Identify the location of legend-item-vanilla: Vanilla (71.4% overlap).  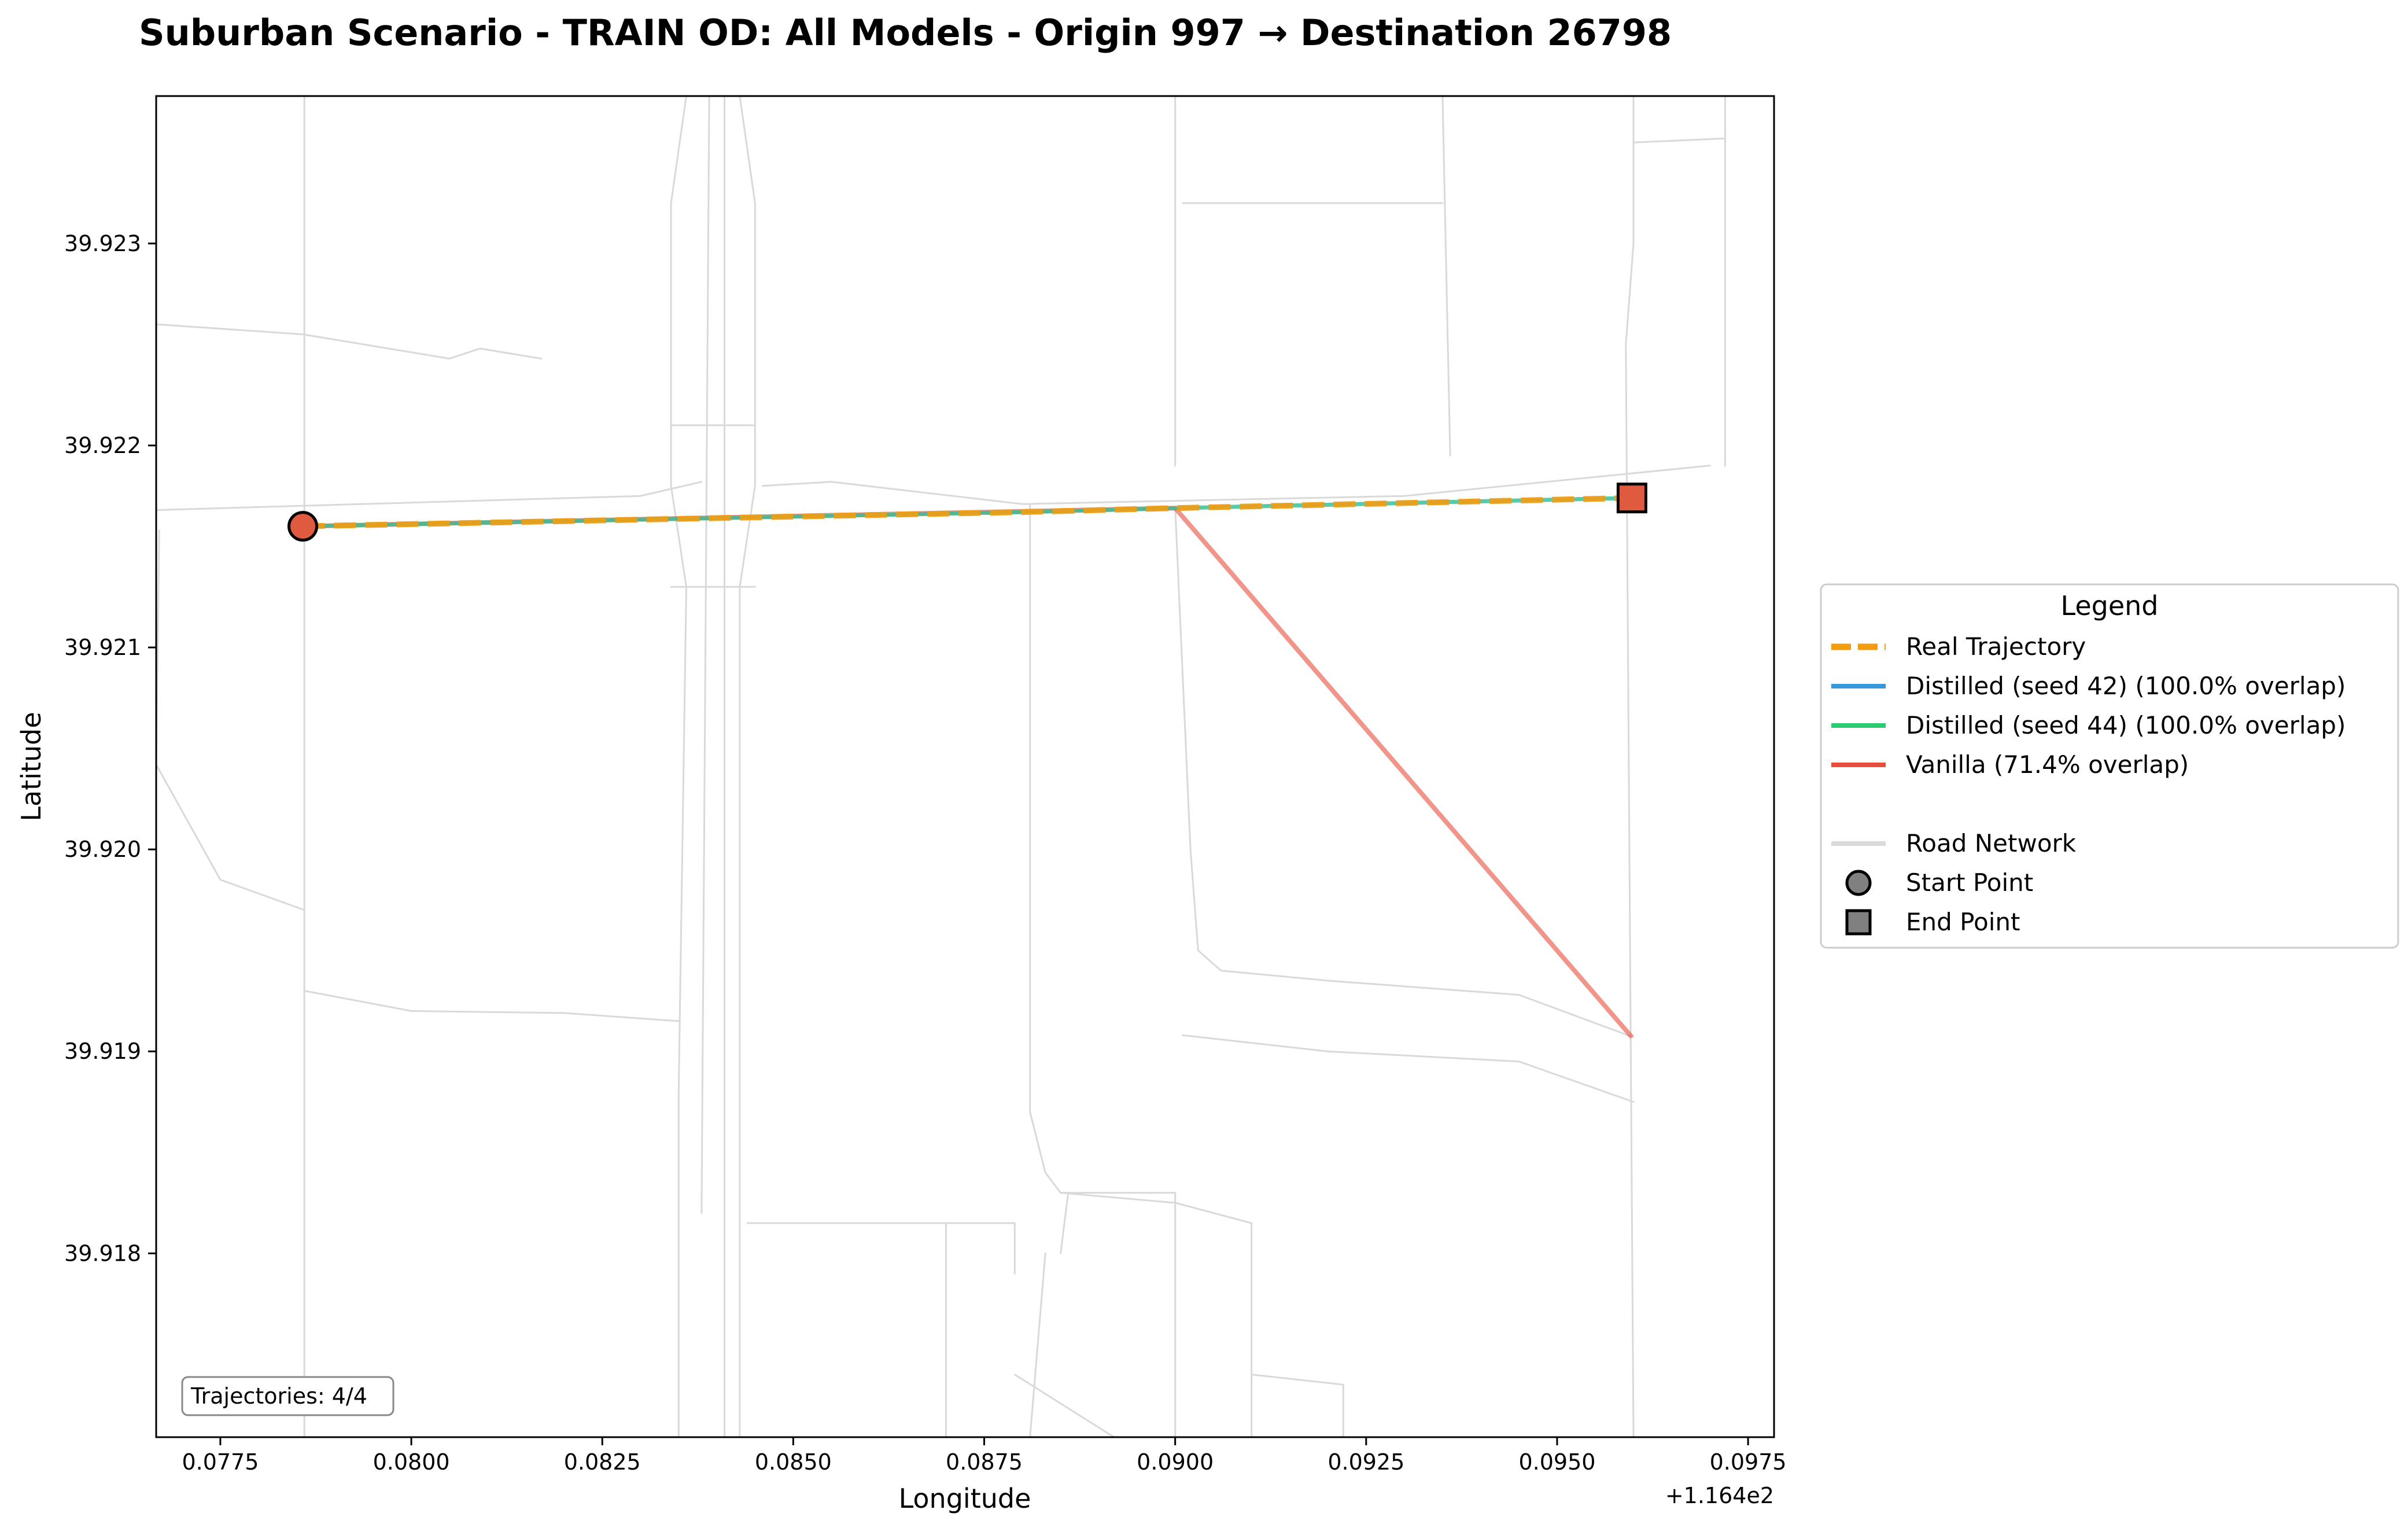
(2010, 765).